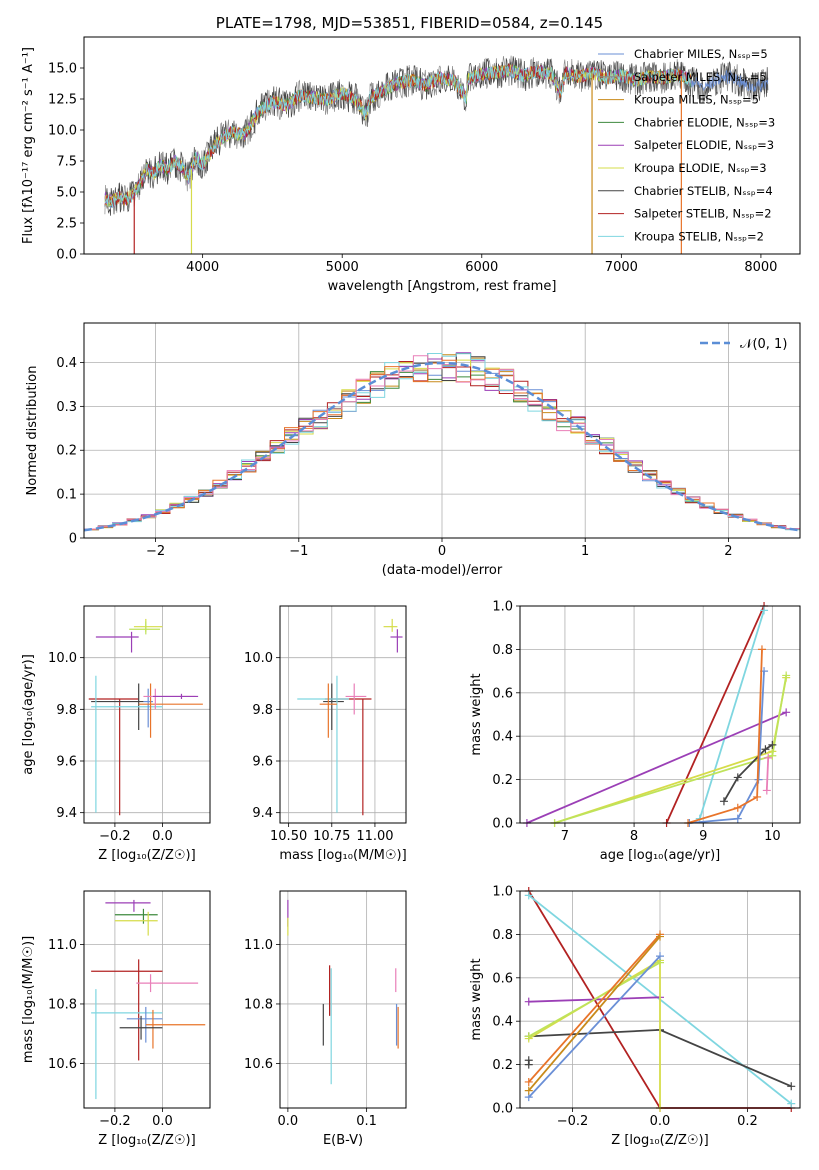 The height and width of the screenshot is (1170, 819). I want to click on legend-entry: Chabrier MILES, Nₛₛₚ=5, so click(701, 54).